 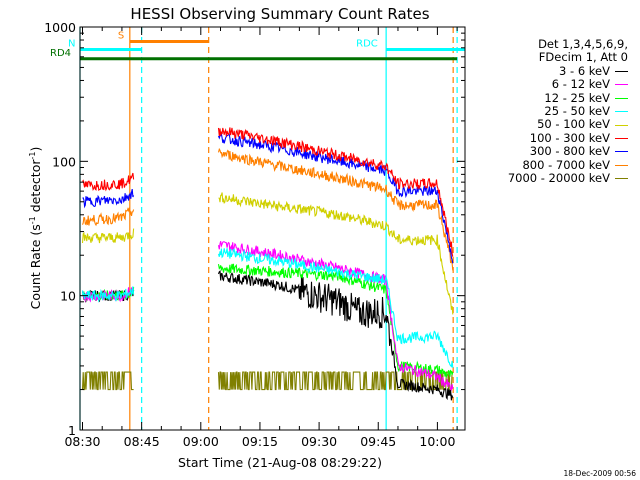 I want to click on x-tick-label: 08:45, so click(x=142, y=441).